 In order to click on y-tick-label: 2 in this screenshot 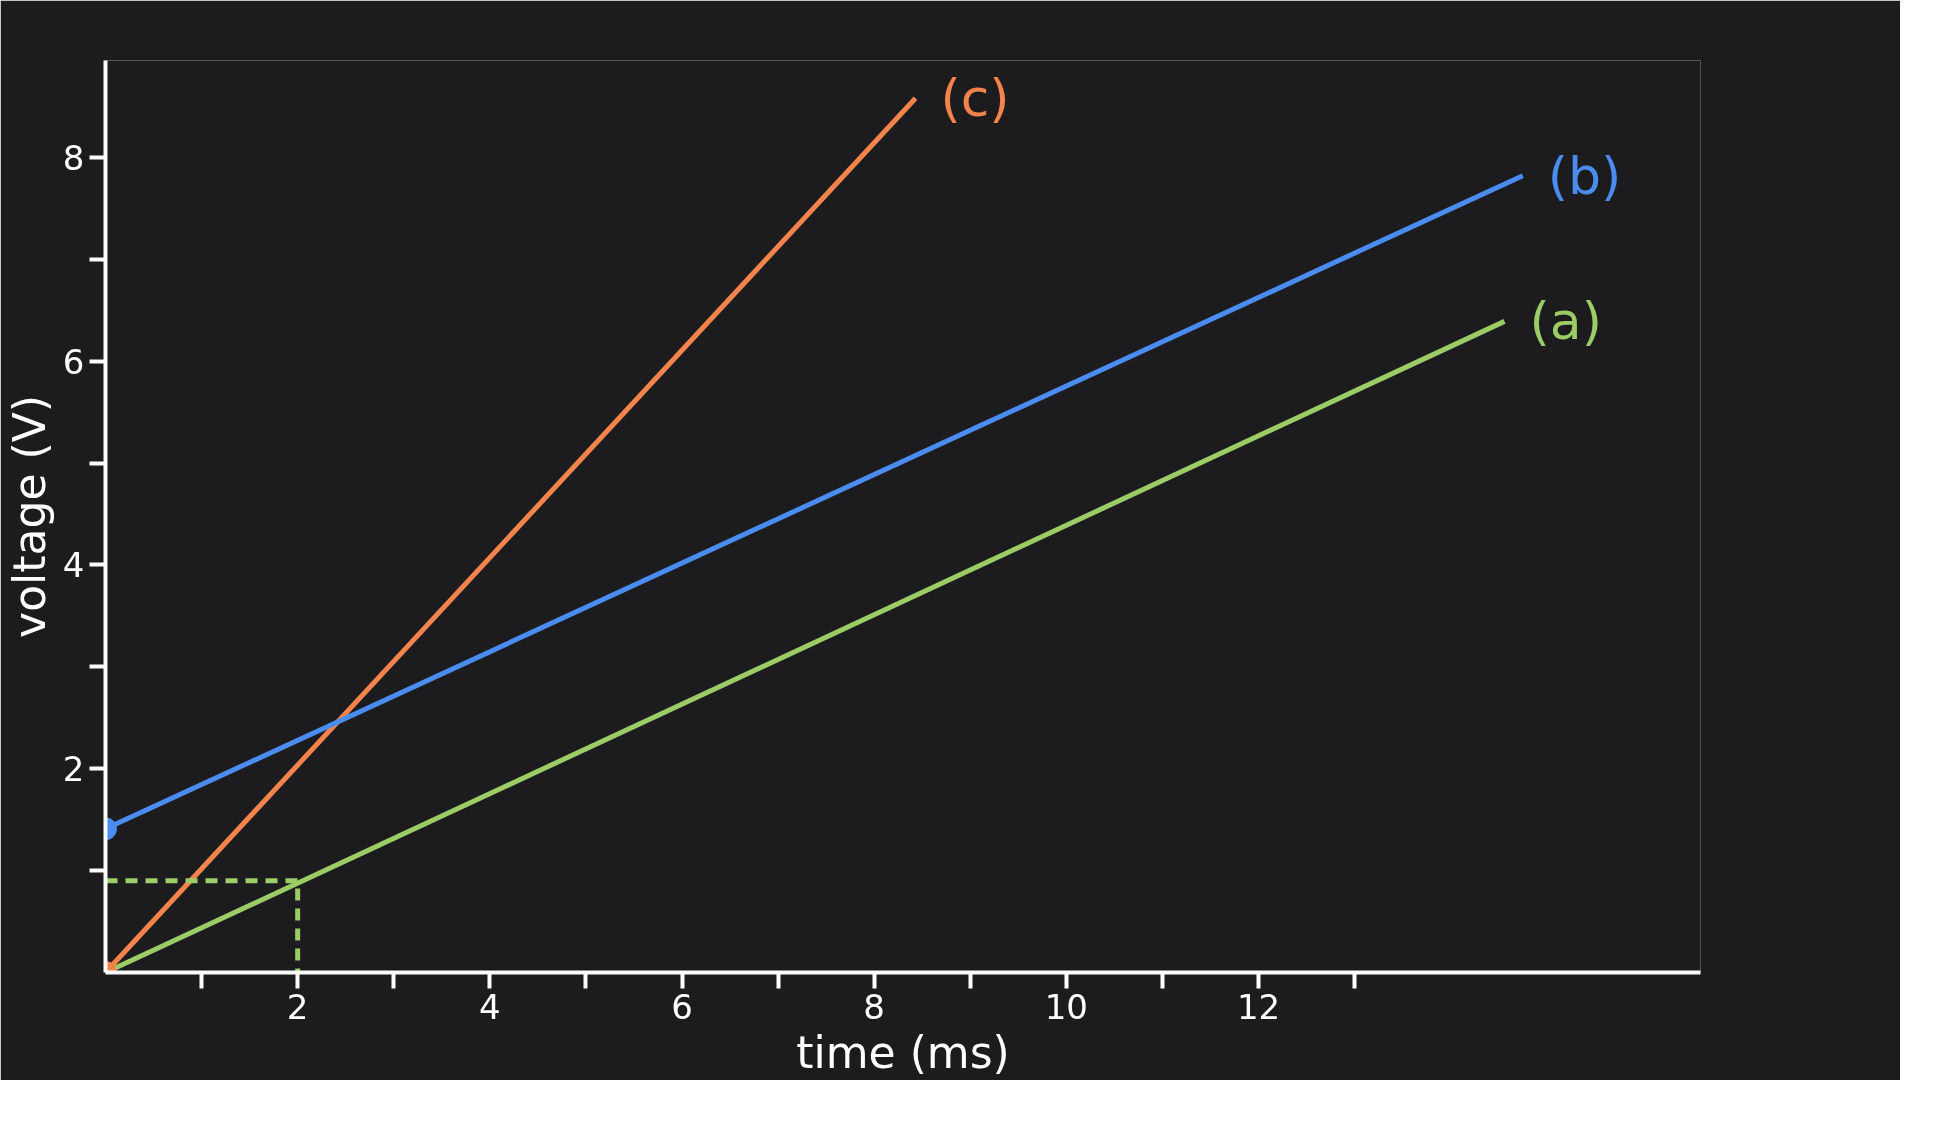, I will do `click(73, 769)`.